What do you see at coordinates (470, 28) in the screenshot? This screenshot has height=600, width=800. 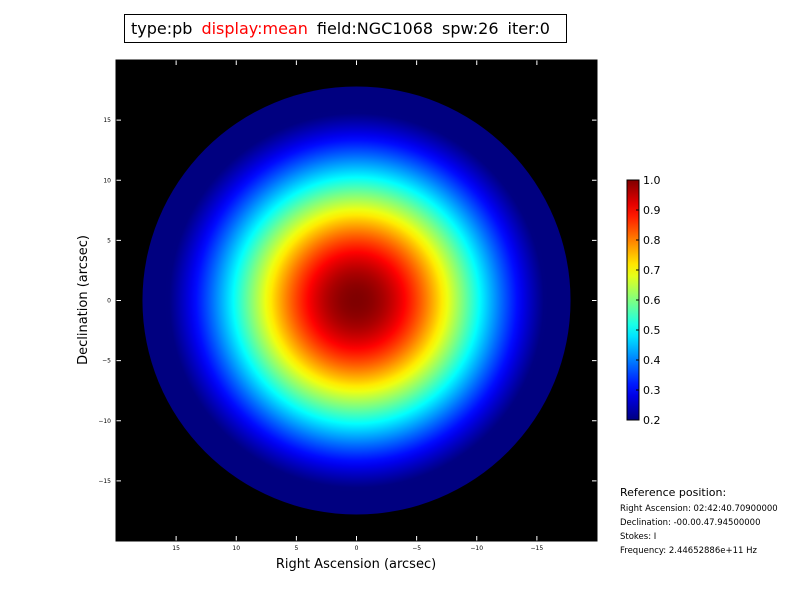 I see `title-spw: spw:26` at bounding box center [470, 28].